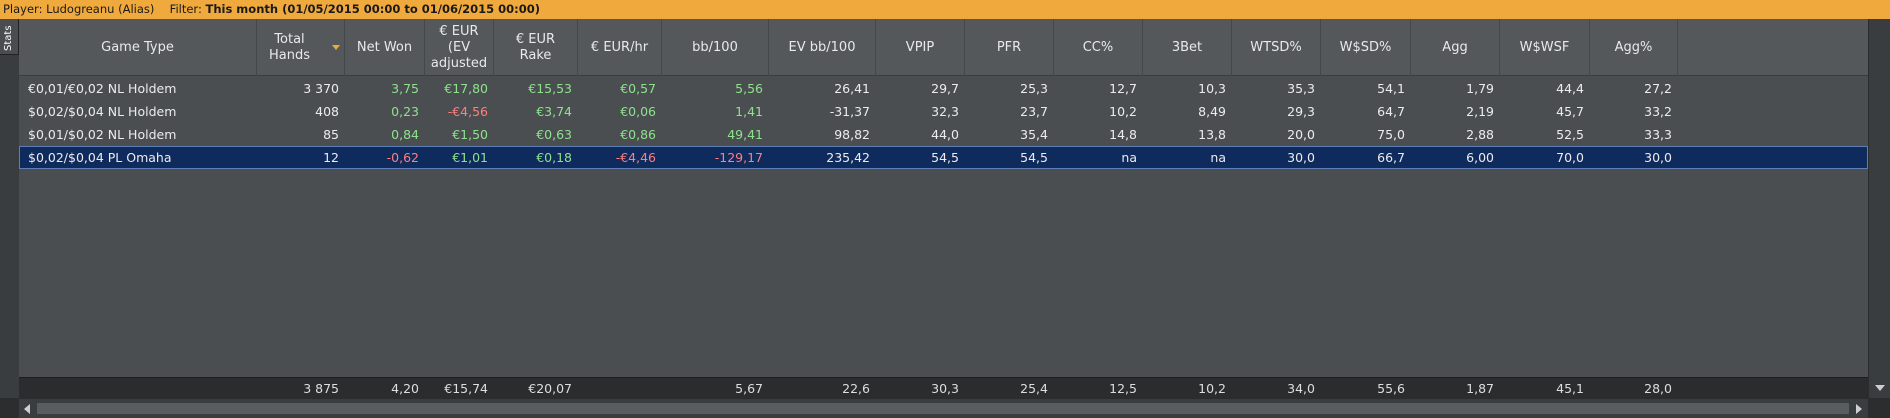 The width and height of the screenshot is (1890, 418). What do you see at coordinates (1859, 409) in the screenshot?
I see `scroll-right-arrow-icon` at bounding box center [1859, 409].